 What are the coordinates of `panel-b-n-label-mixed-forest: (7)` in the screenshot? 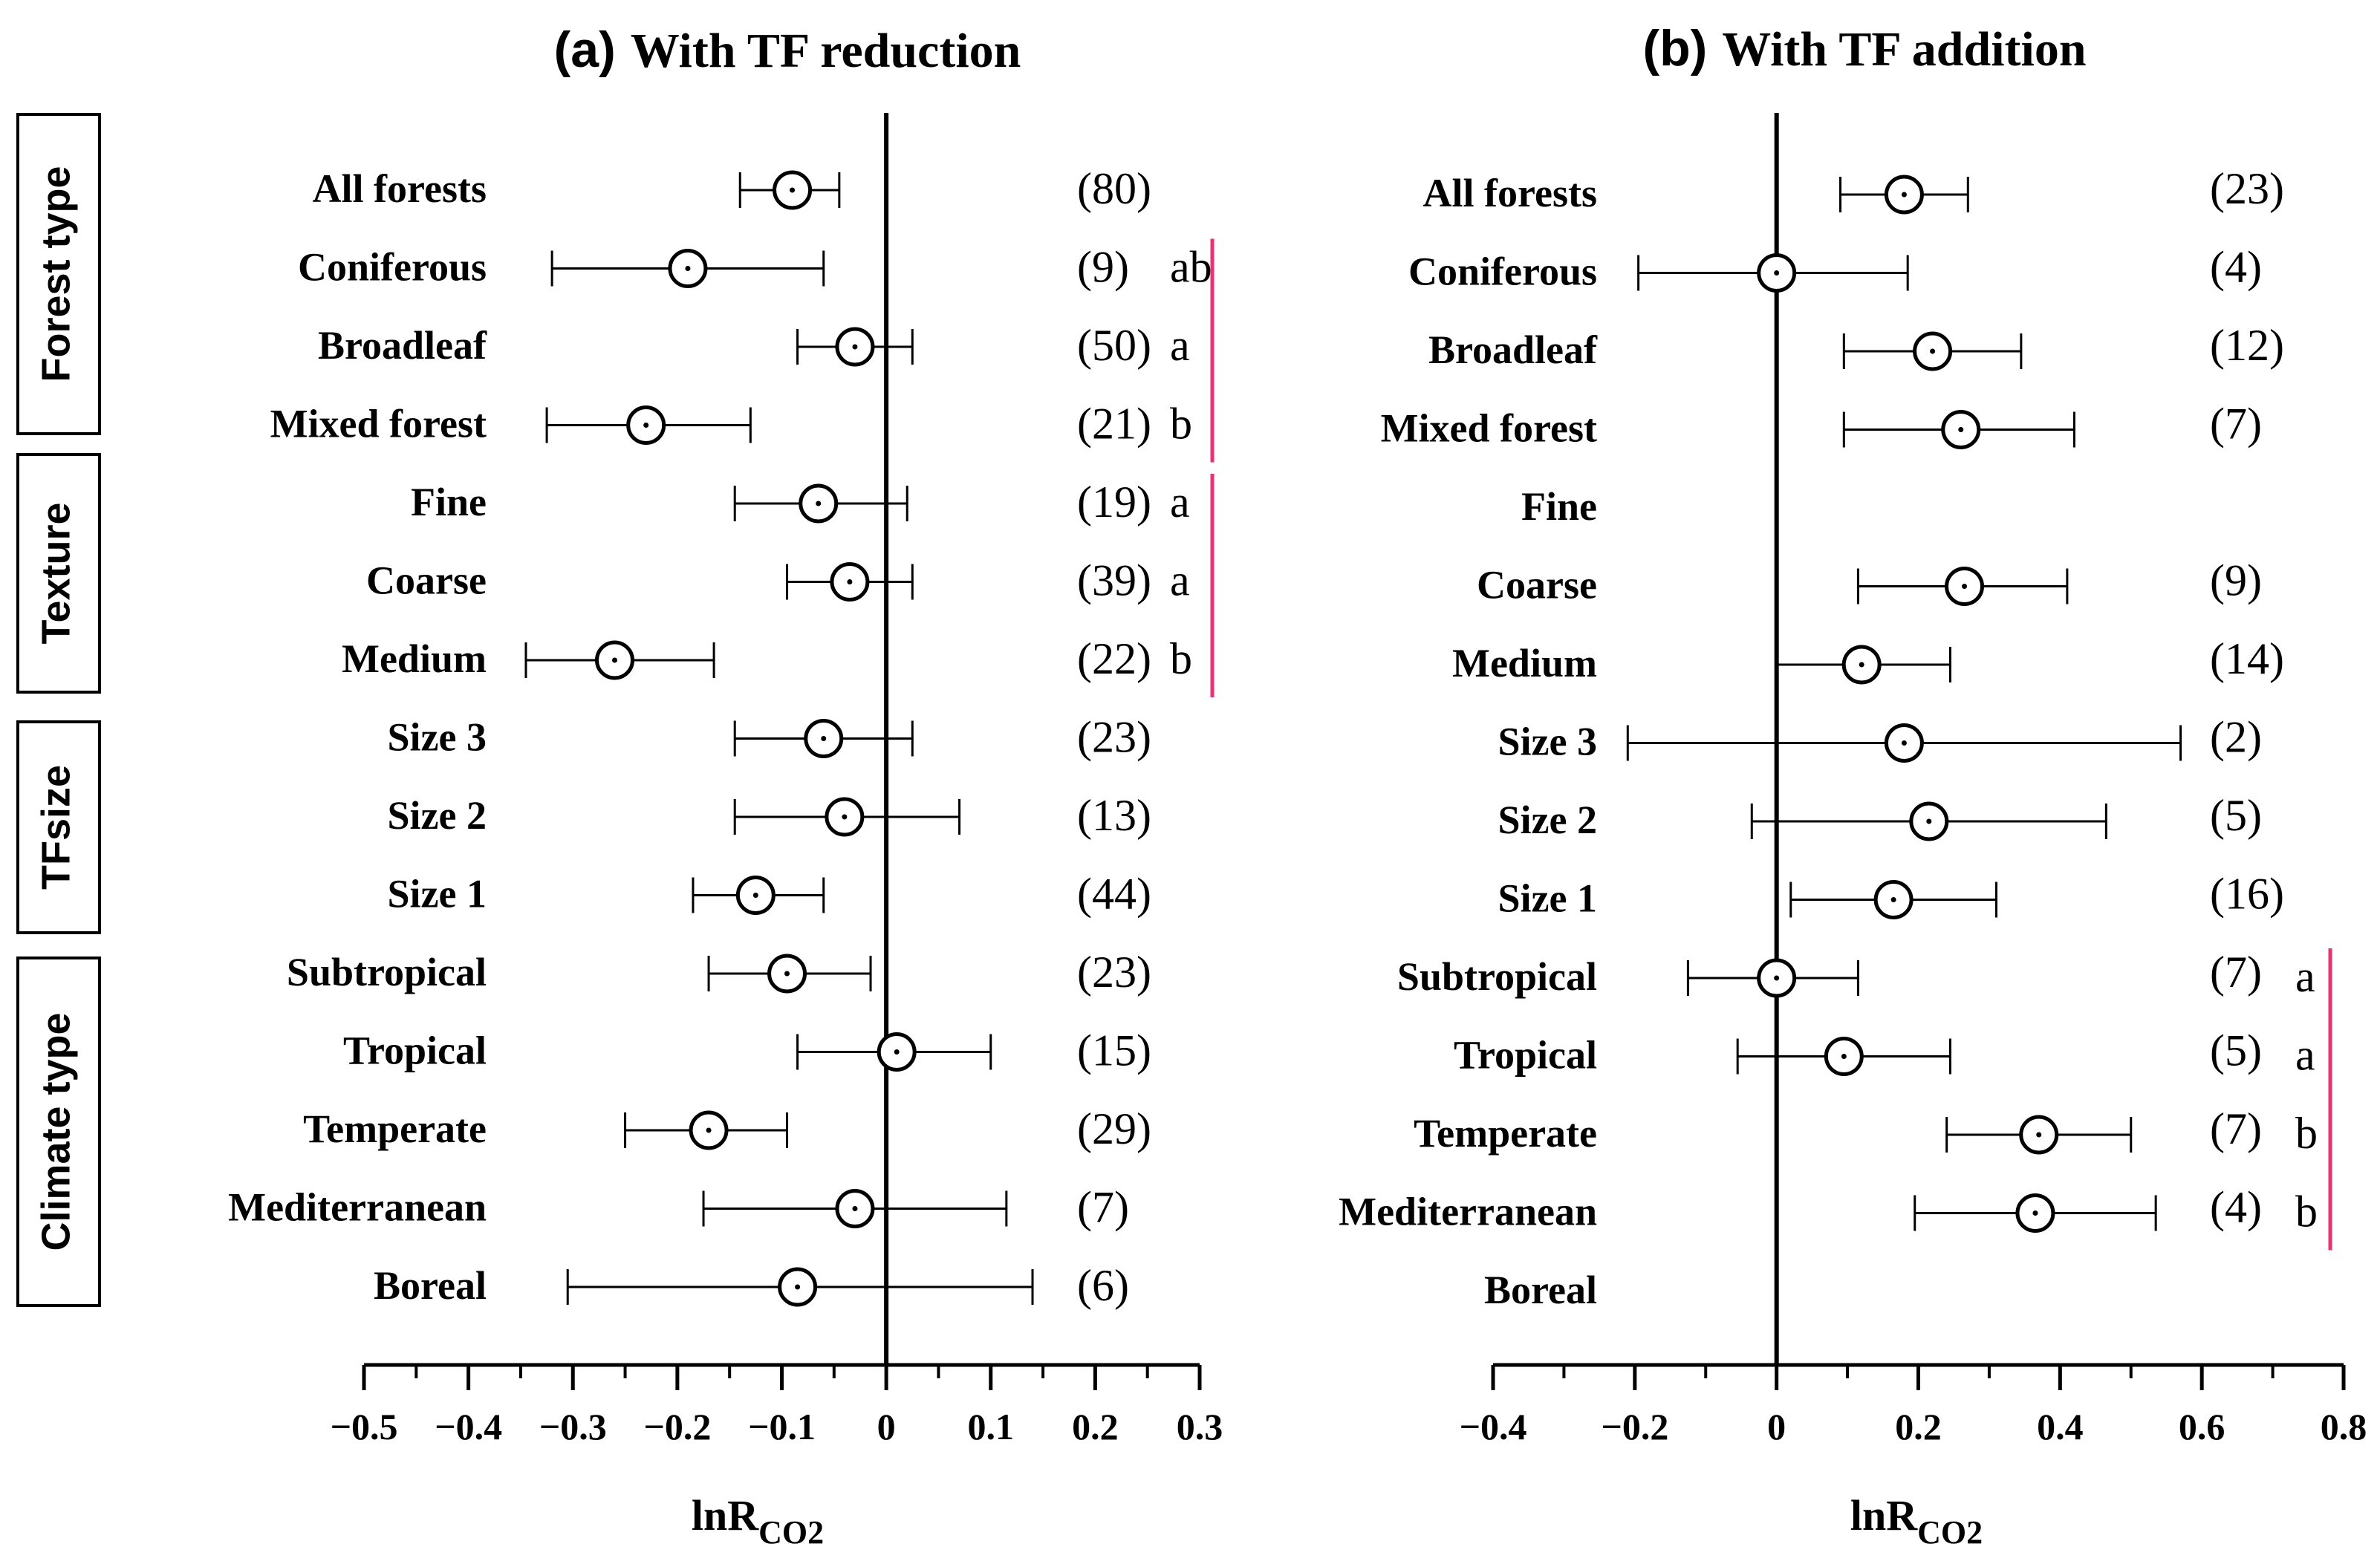 It's located at (2236, 424).